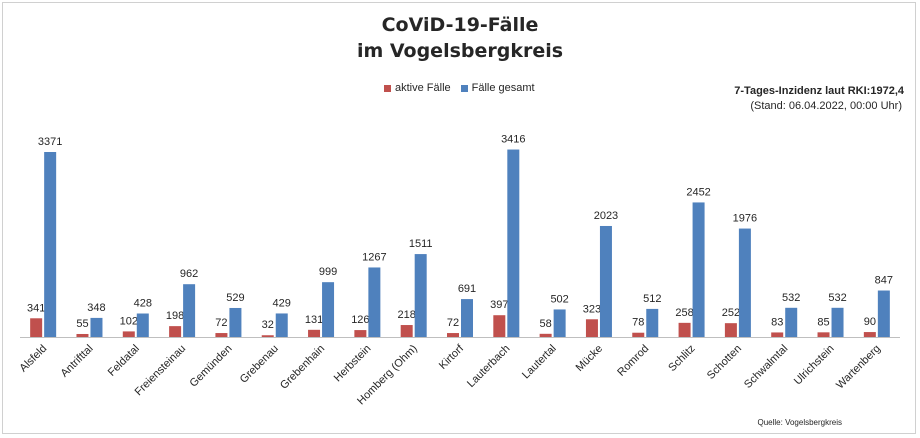 The image size is (920, 438). I want to click on legend-label-gesamt: Fälle gesamt, so click(503, 88).